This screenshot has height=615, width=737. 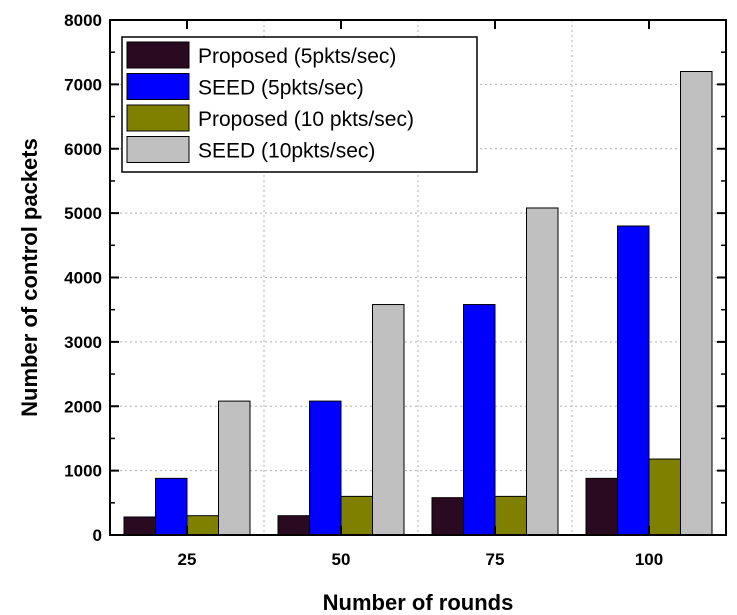 I want to click on legend-label: Proposed (10 pkts/sec), so click(x=306, y=119).